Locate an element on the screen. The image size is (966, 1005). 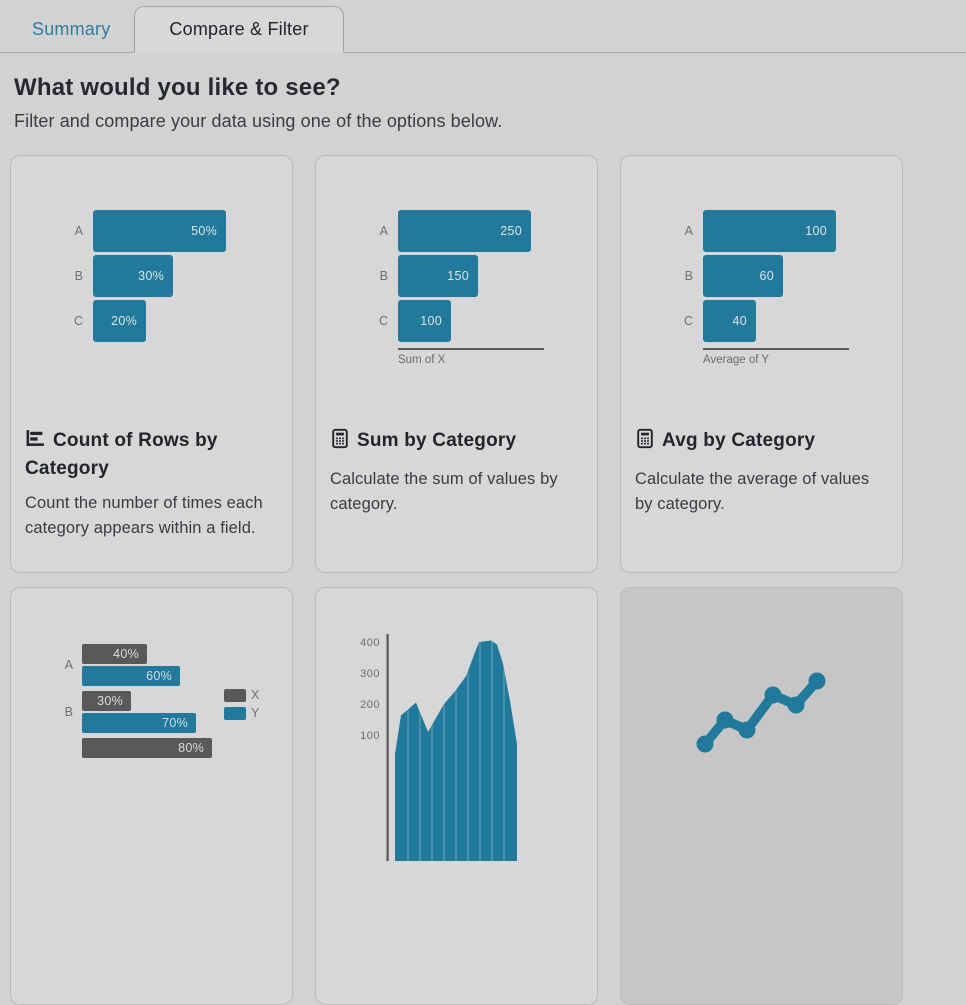
bar-value-label: 40% is located at coordinates (126, 654).